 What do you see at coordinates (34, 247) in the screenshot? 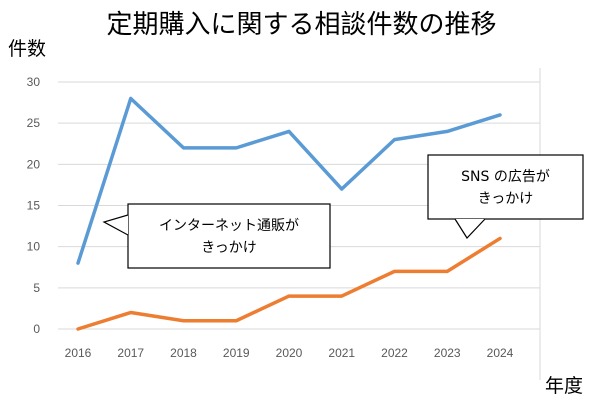
I see `y-tick-label: 10` at bounding box center [34, 247].